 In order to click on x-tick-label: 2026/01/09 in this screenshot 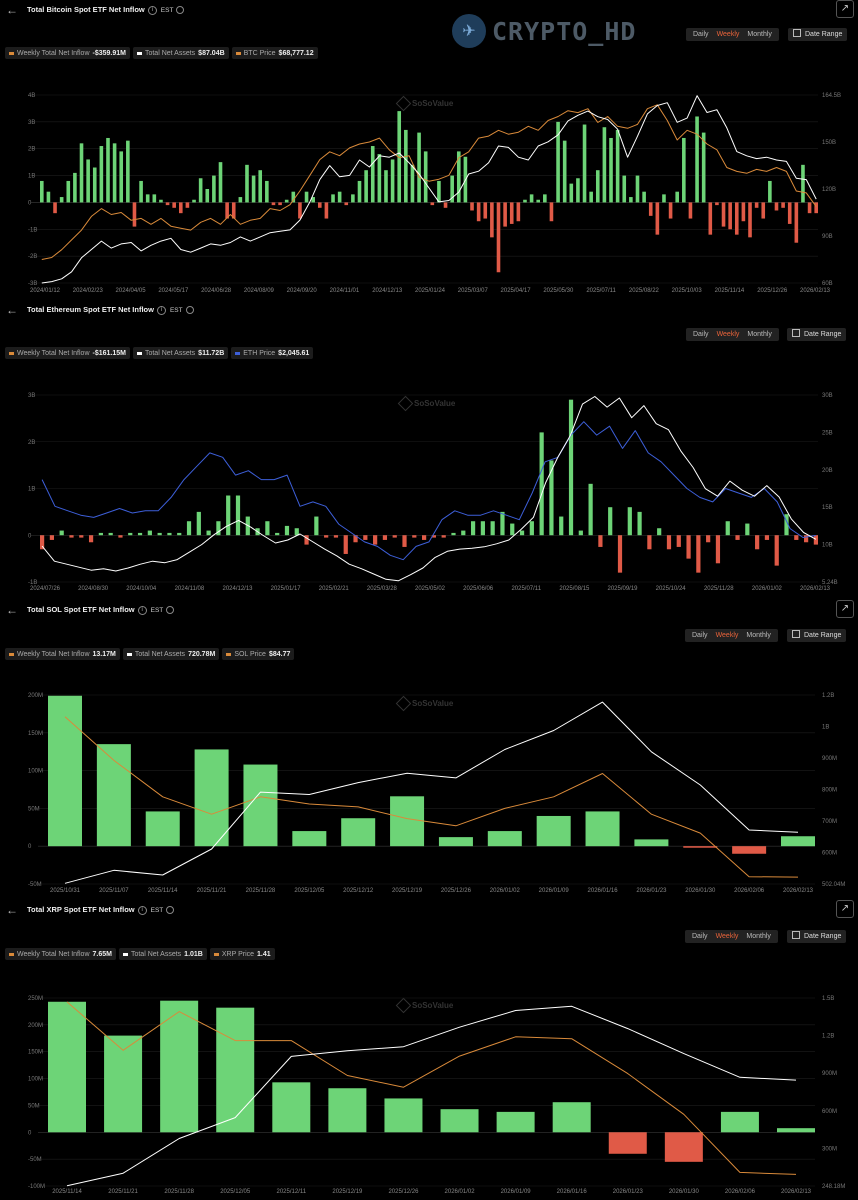, I will do `click(554, 891)`.